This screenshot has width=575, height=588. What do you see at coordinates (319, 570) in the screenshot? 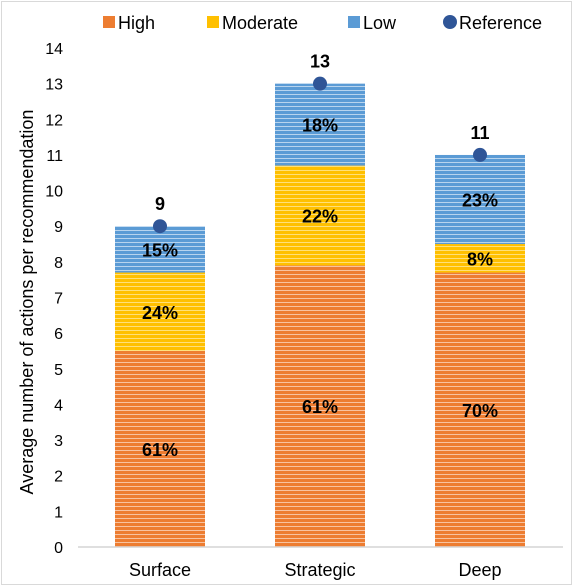
I see `x-tick-label: Strategic` at bounding box center [319, 570].